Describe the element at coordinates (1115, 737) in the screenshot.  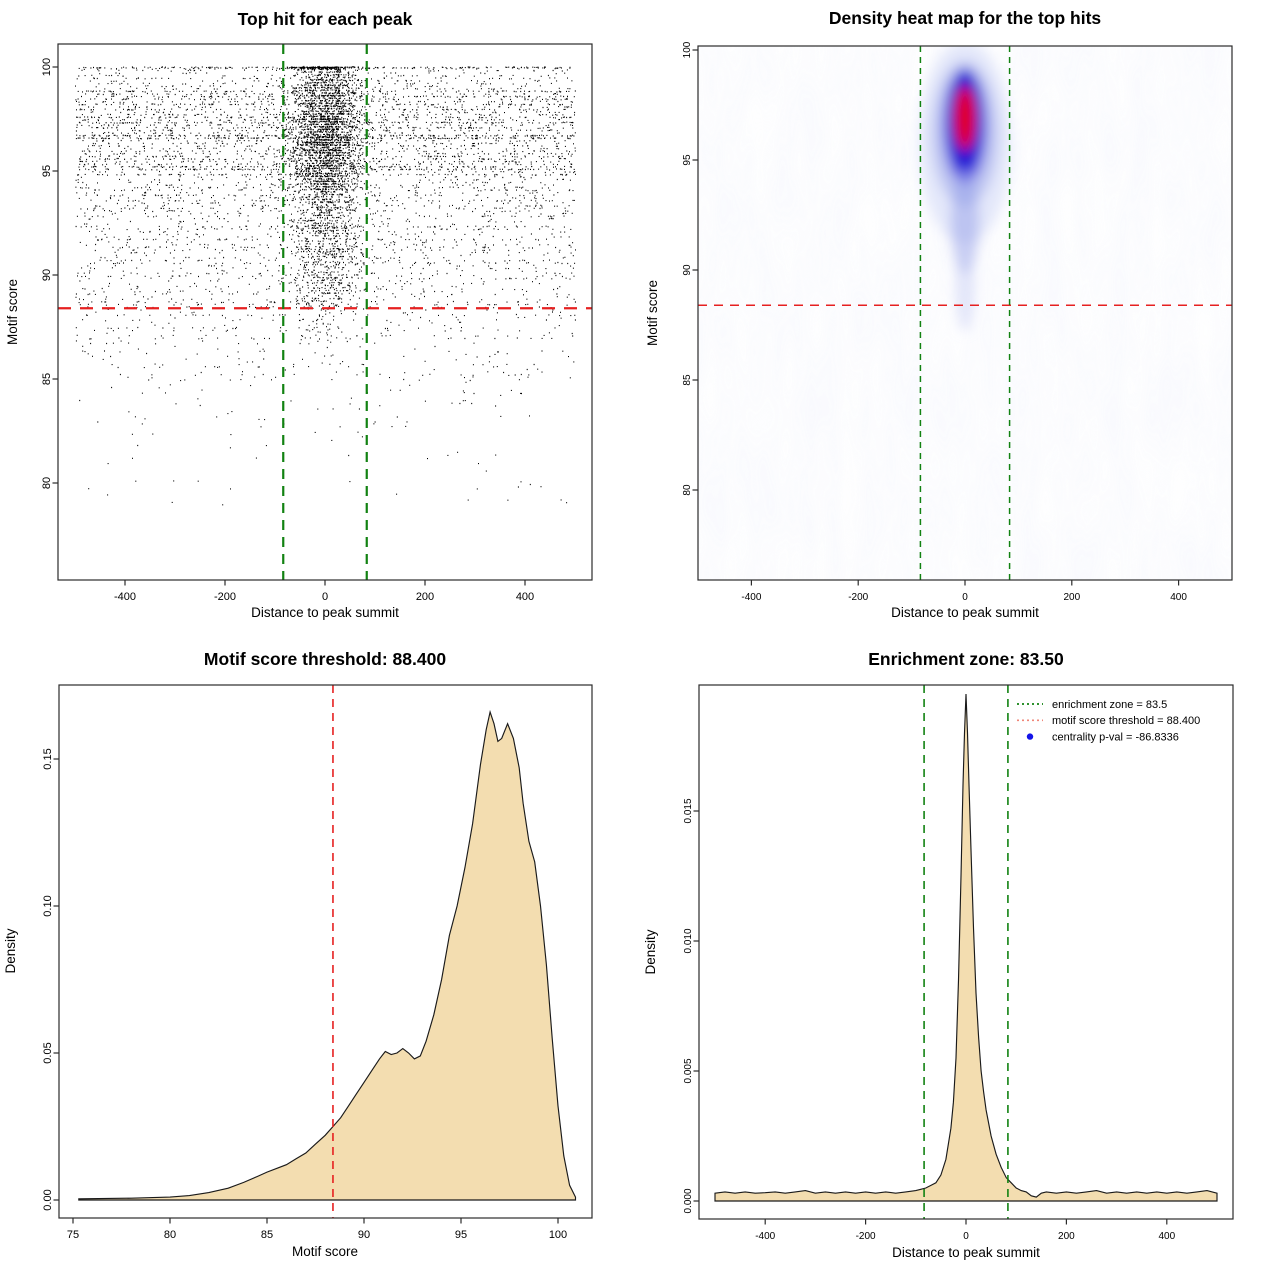
I see `legend-label: centrality p-val = -86.8336` at that location.